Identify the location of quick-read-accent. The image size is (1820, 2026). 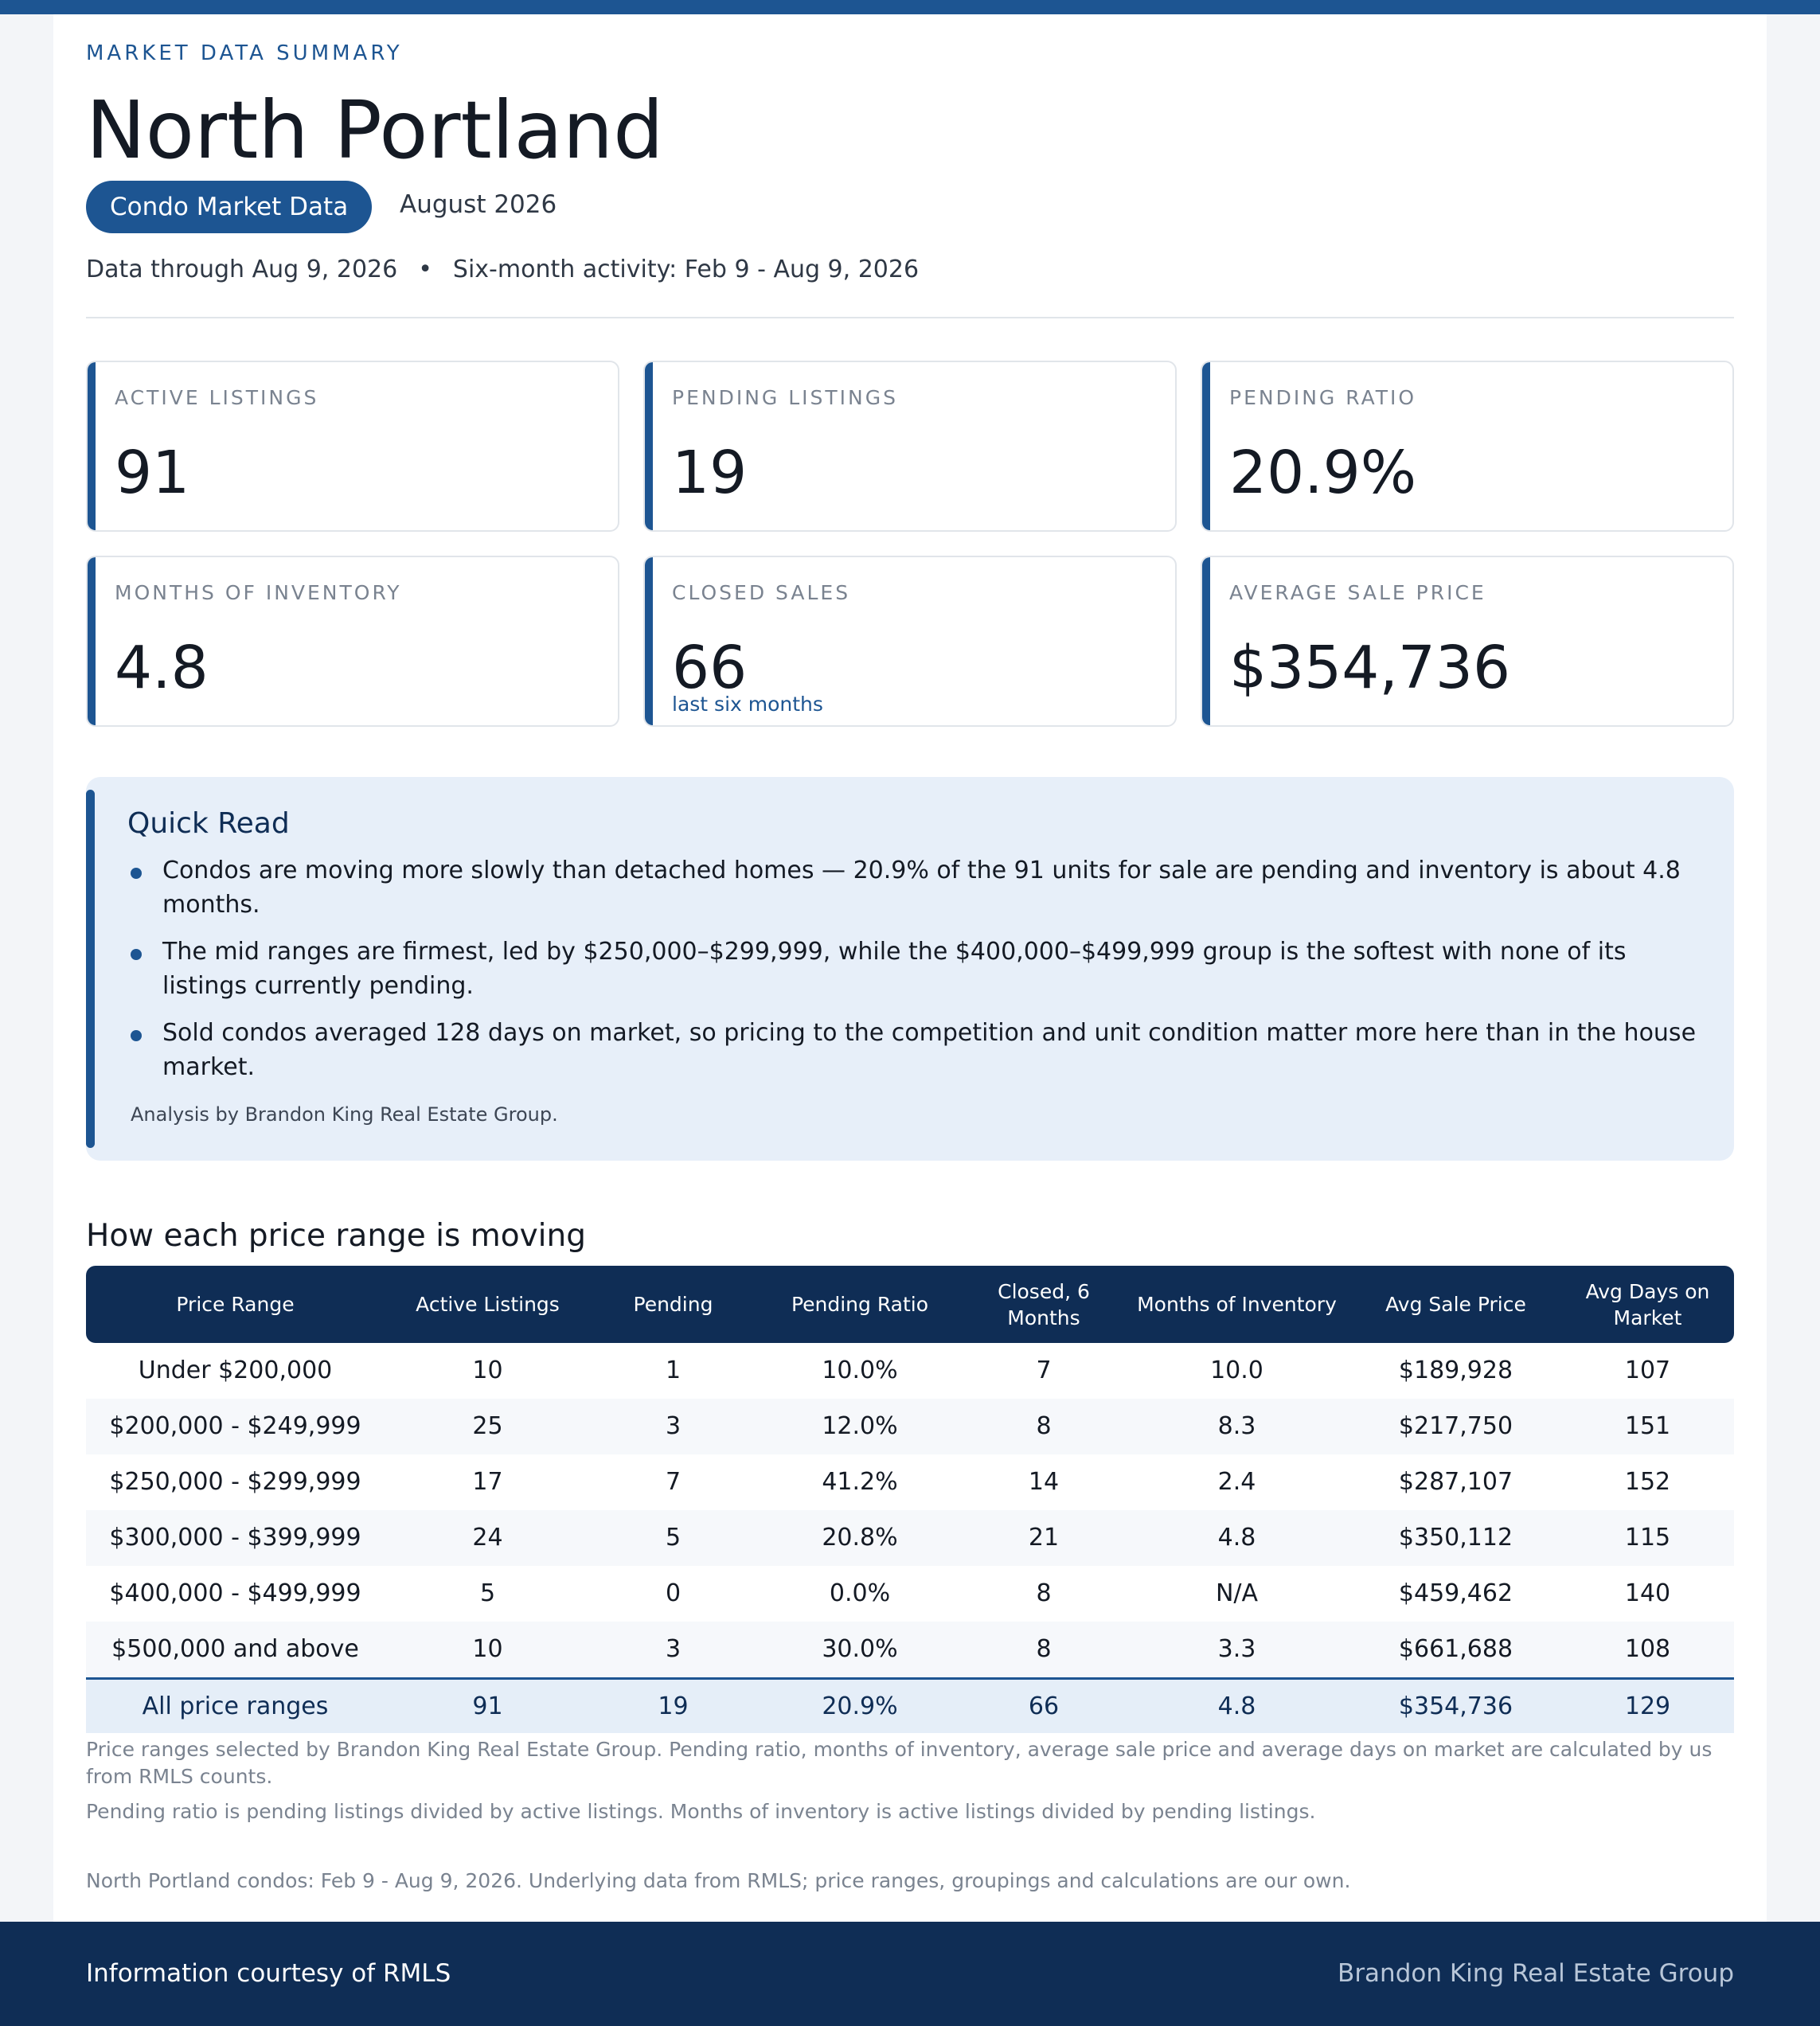
(90, 969).